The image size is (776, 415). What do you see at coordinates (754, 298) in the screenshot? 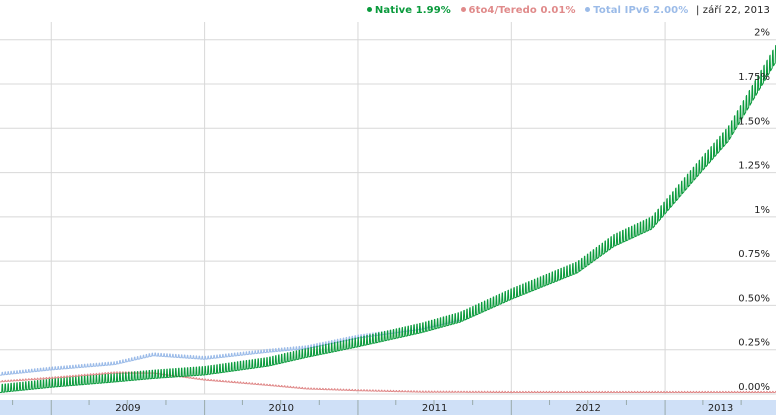
I see `y-tick-label: 0.50%` at bounding box center [754, 298].